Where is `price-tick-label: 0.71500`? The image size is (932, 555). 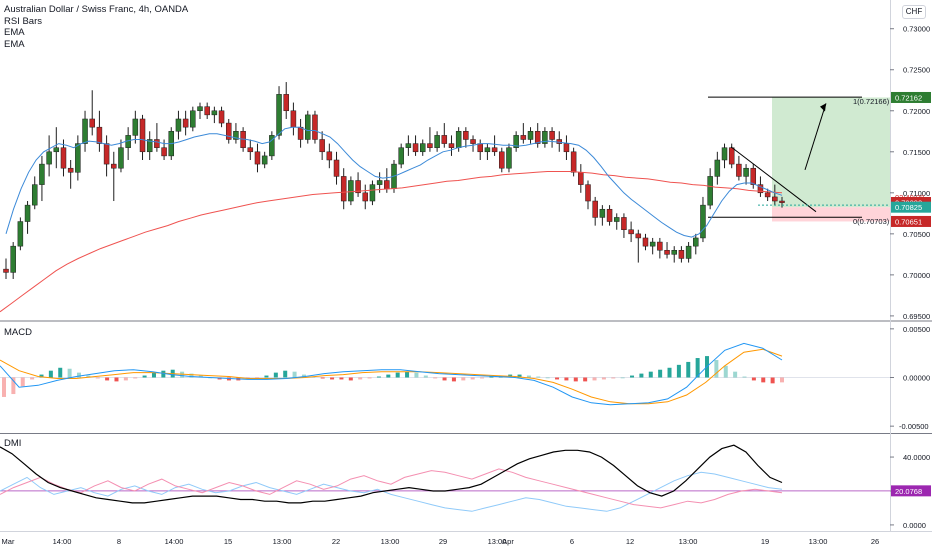
price-tick-label: 0.71500 is located at coordinates (916, 152).